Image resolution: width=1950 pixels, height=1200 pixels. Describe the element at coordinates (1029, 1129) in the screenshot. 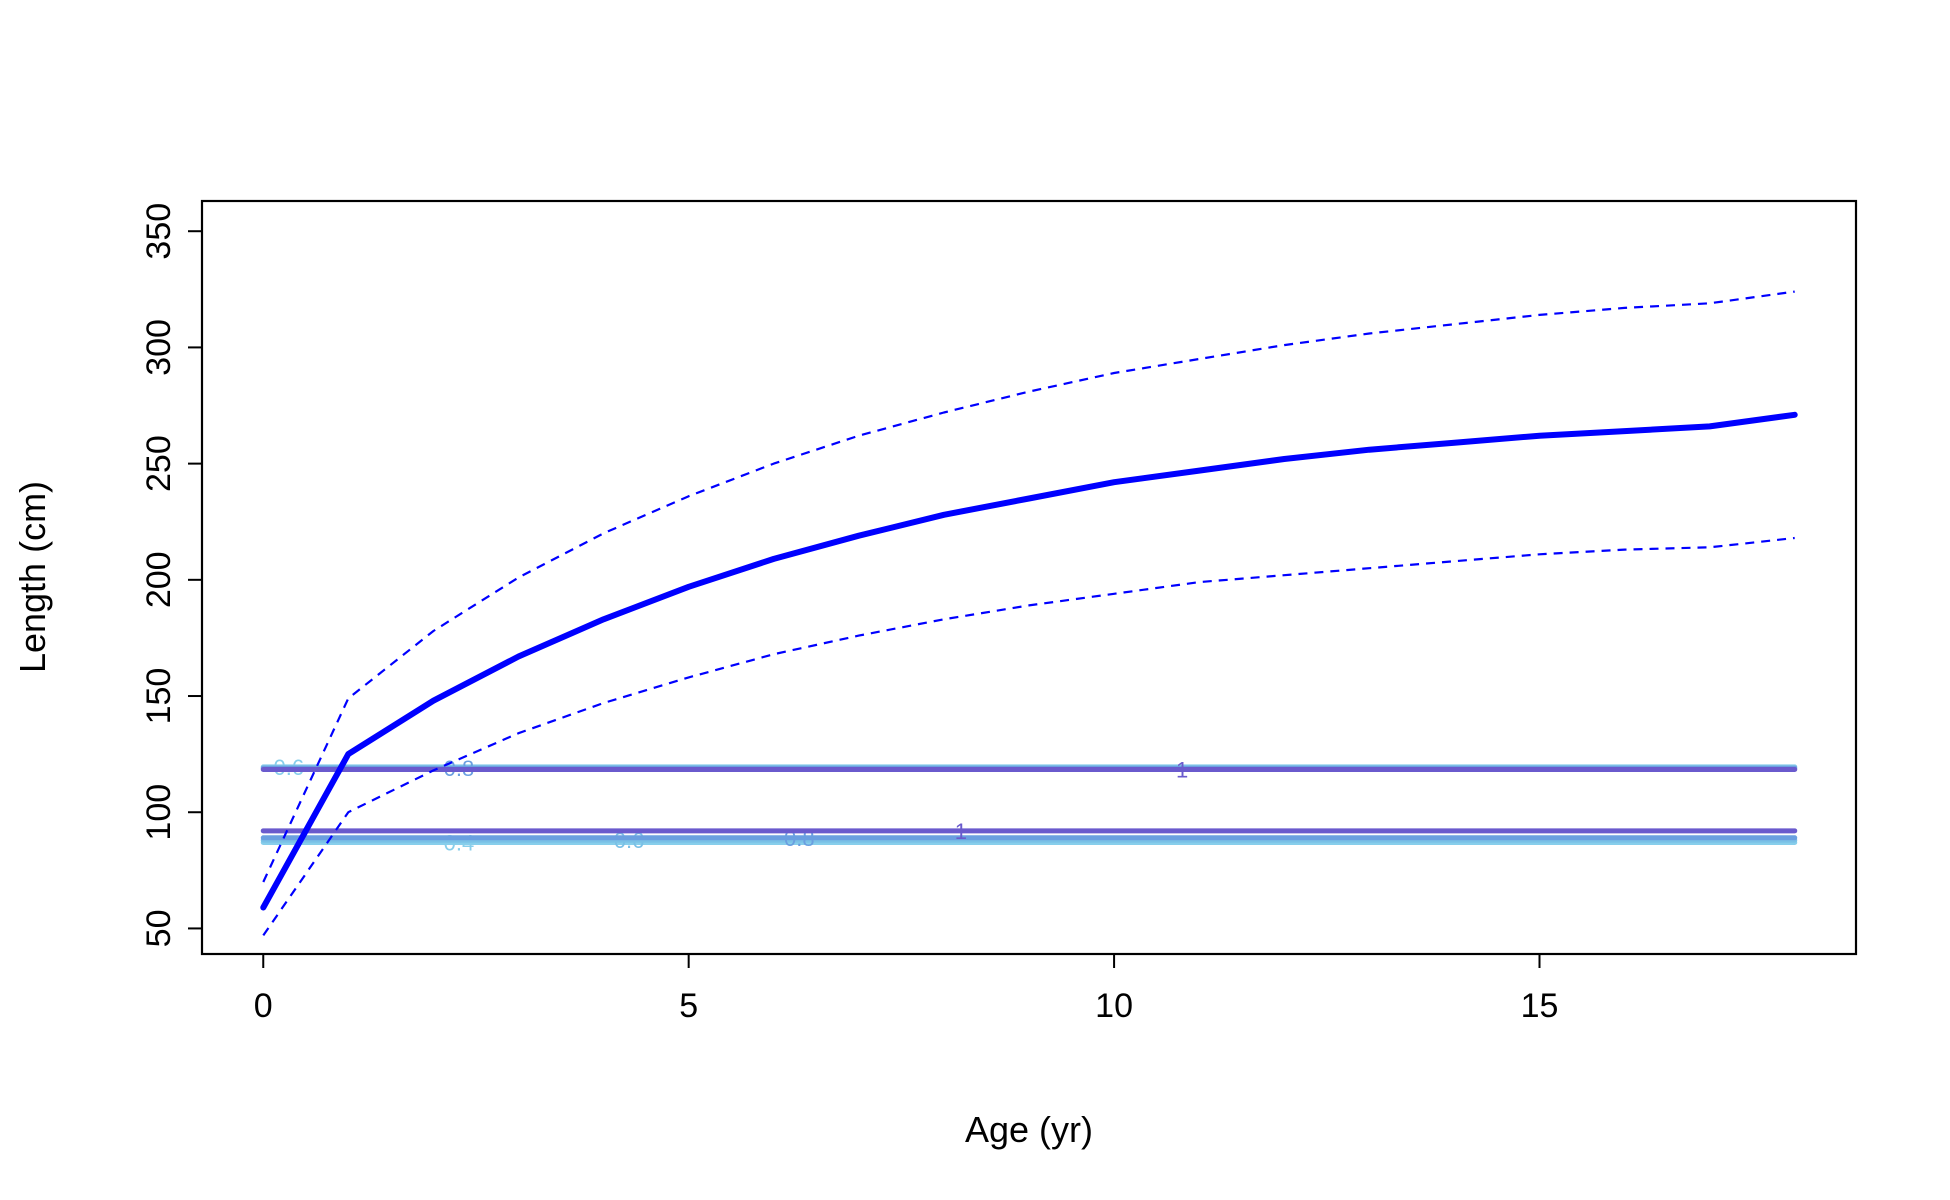

I see `x-axis-title: Age (yr)` at that location.